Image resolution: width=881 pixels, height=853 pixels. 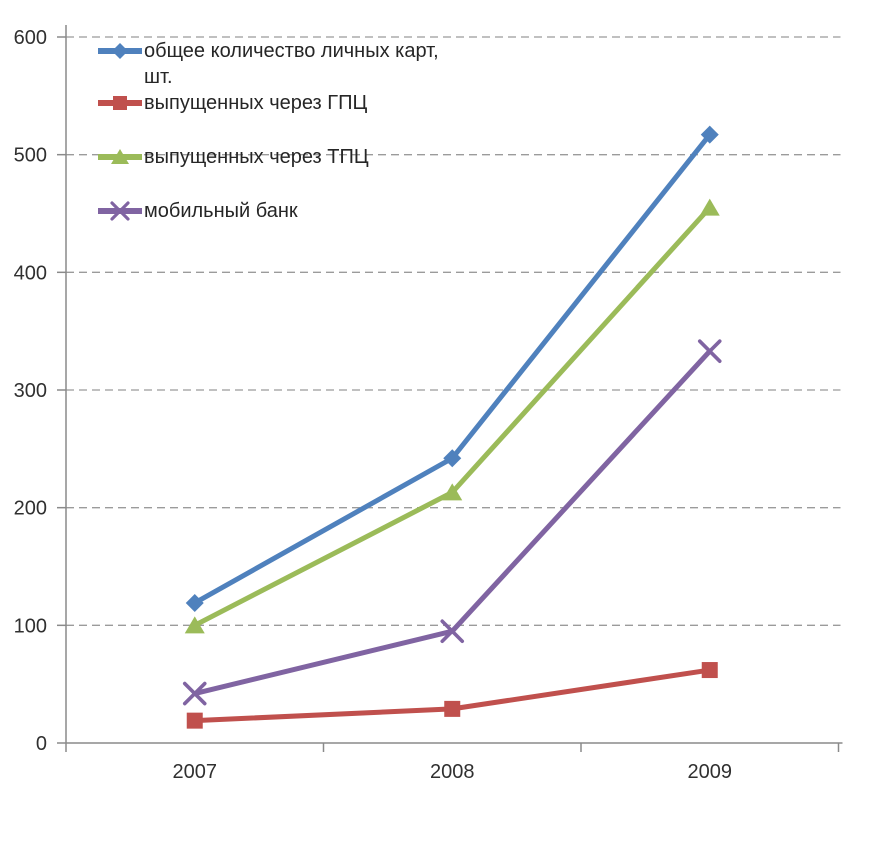 I want to click on legend-item: выпущенных через ТПЦ, so click(x=276, y=157).